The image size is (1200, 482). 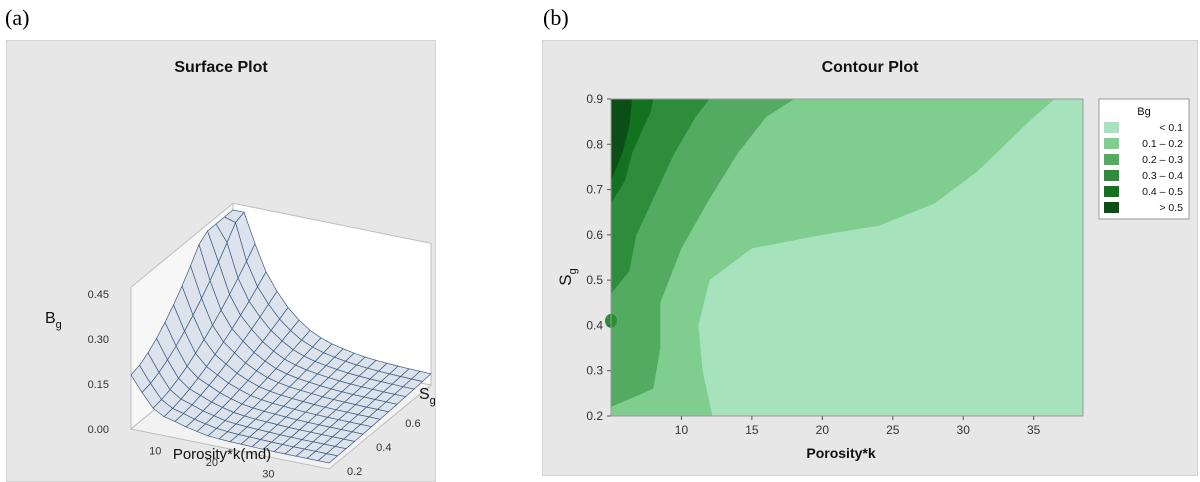 I want to click on contour-legend-label: 0.4 – 0.5, so click(x=1162, y=192).